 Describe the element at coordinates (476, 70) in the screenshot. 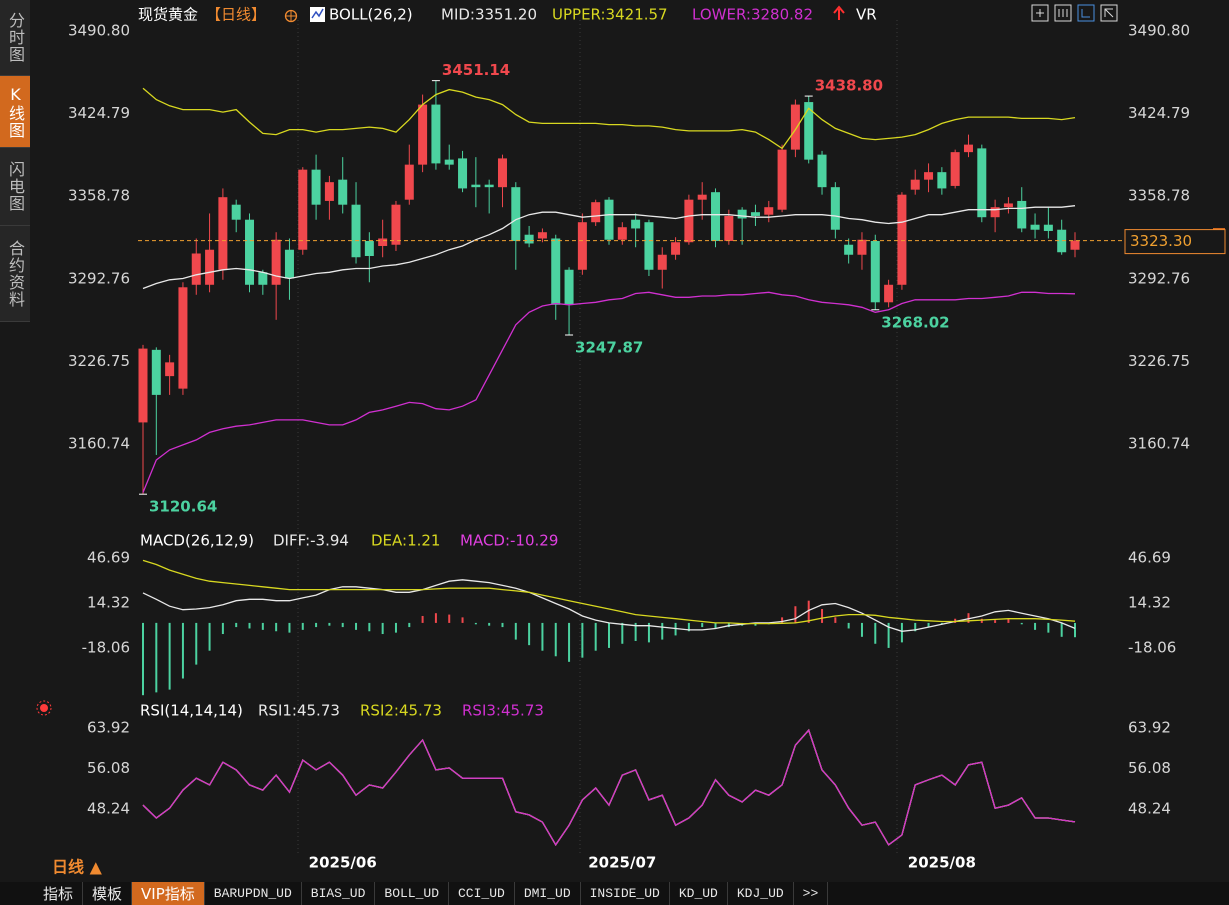

I see `extreme-label: 3451.14` at that location.